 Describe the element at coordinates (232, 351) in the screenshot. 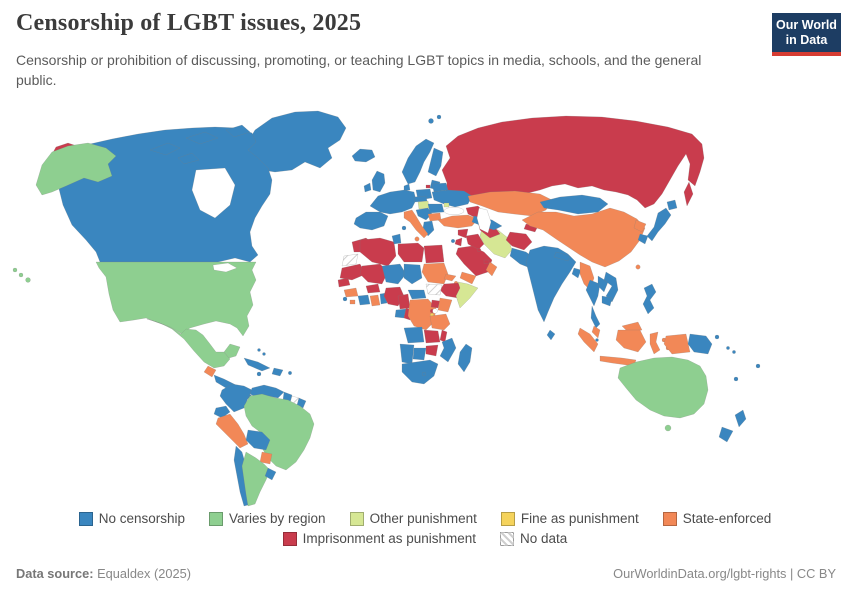

I see `country-mexico-yucatan` at that location.